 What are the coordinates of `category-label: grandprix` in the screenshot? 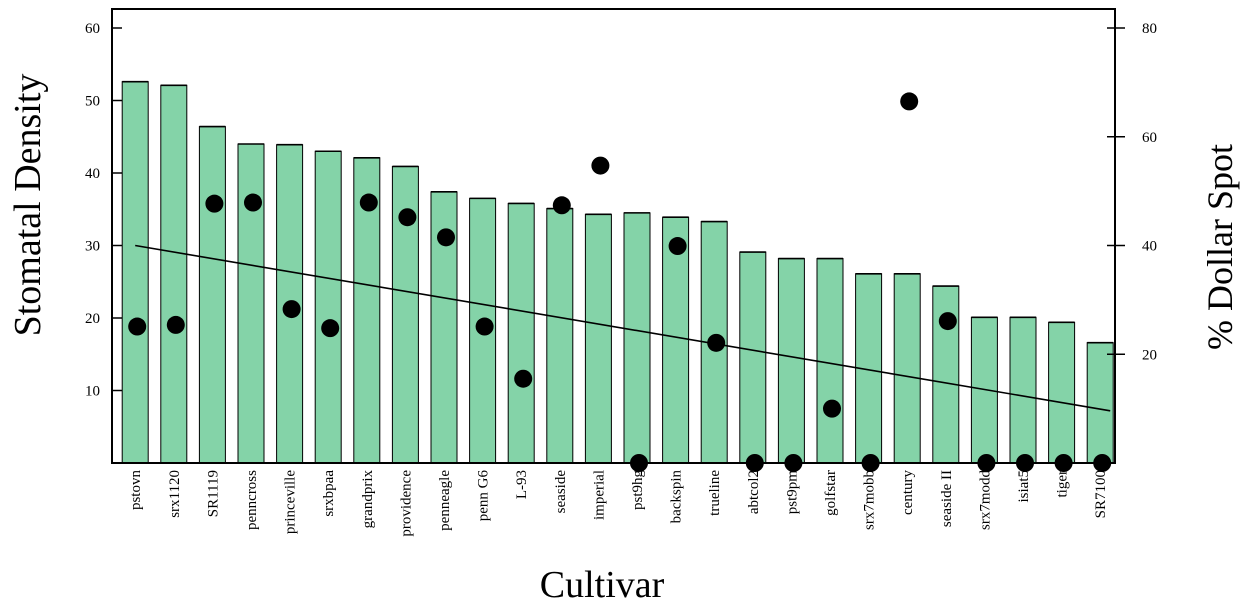 It's located at (368, 499).